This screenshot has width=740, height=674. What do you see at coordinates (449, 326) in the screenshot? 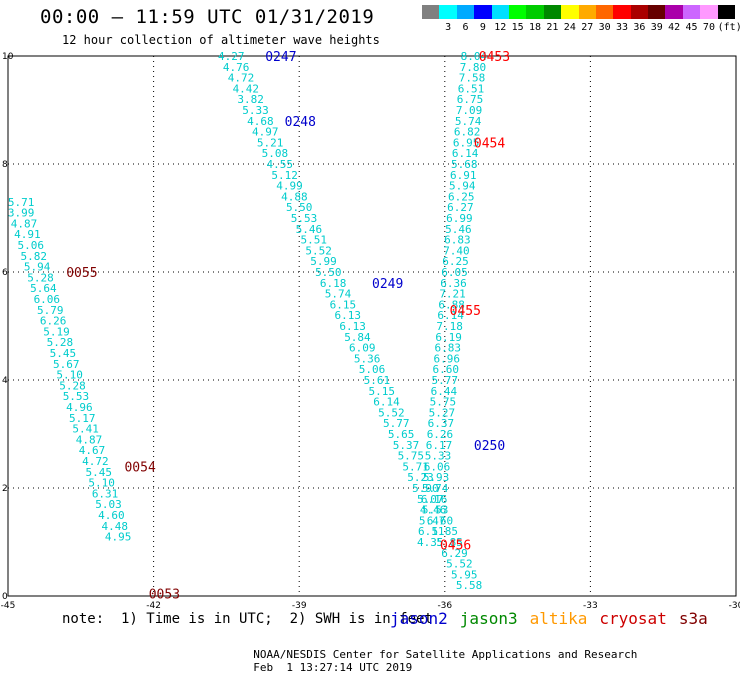
I see `swh-value: 7.18` at bounding box center [449, 326].